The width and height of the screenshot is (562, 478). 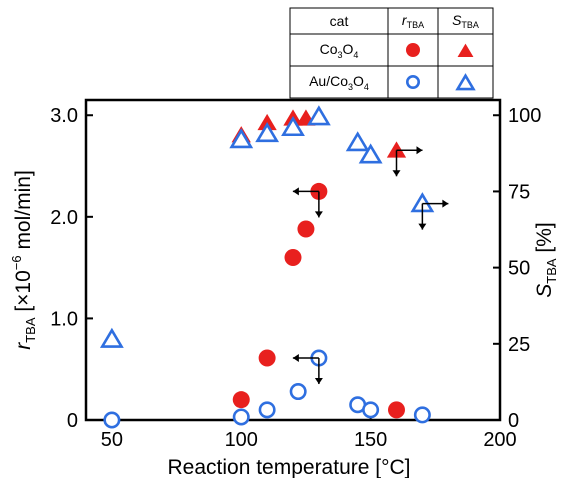 I want to click on axis-arrows, so click(x=370, y=265).